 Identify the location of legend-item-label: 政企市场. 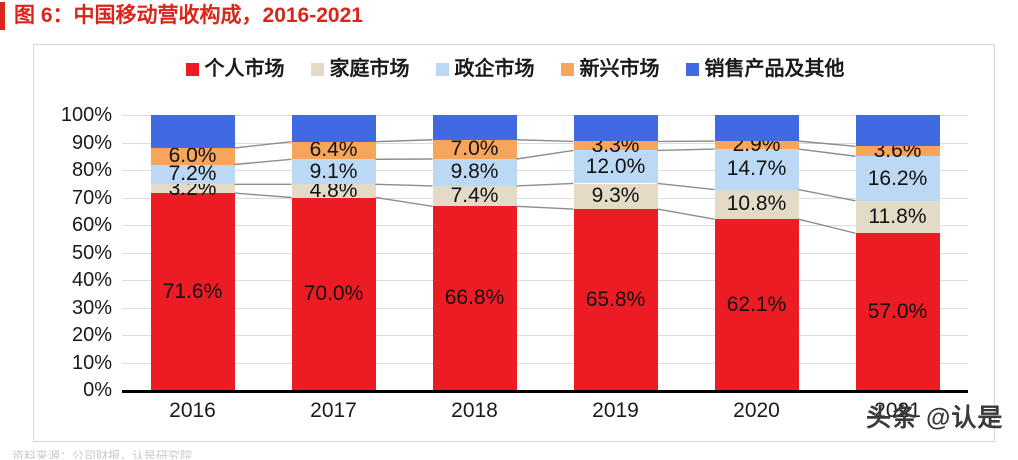
(494, 69).